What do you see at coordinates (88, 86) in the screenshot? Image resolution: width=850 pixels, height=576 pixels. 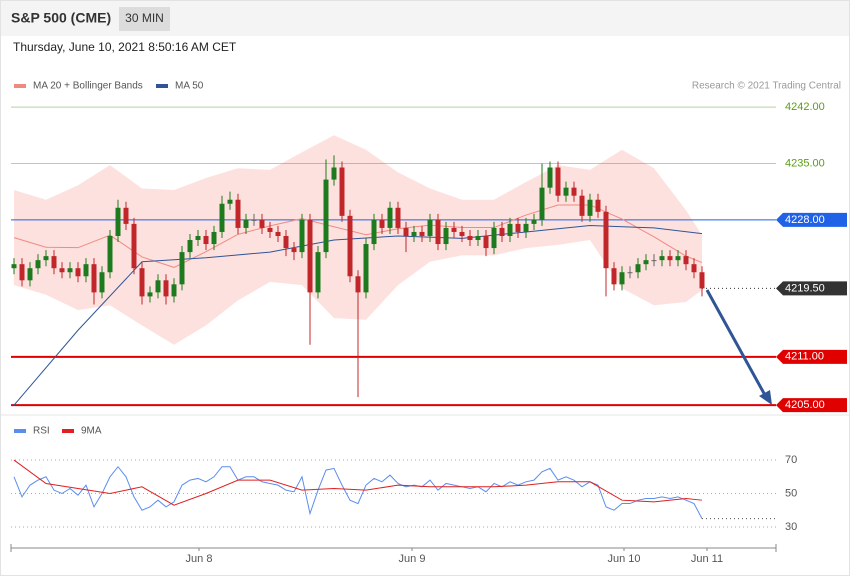 I see `legend-label: MA 20 + Bollinger Bands` at bounding box center [88, 86].